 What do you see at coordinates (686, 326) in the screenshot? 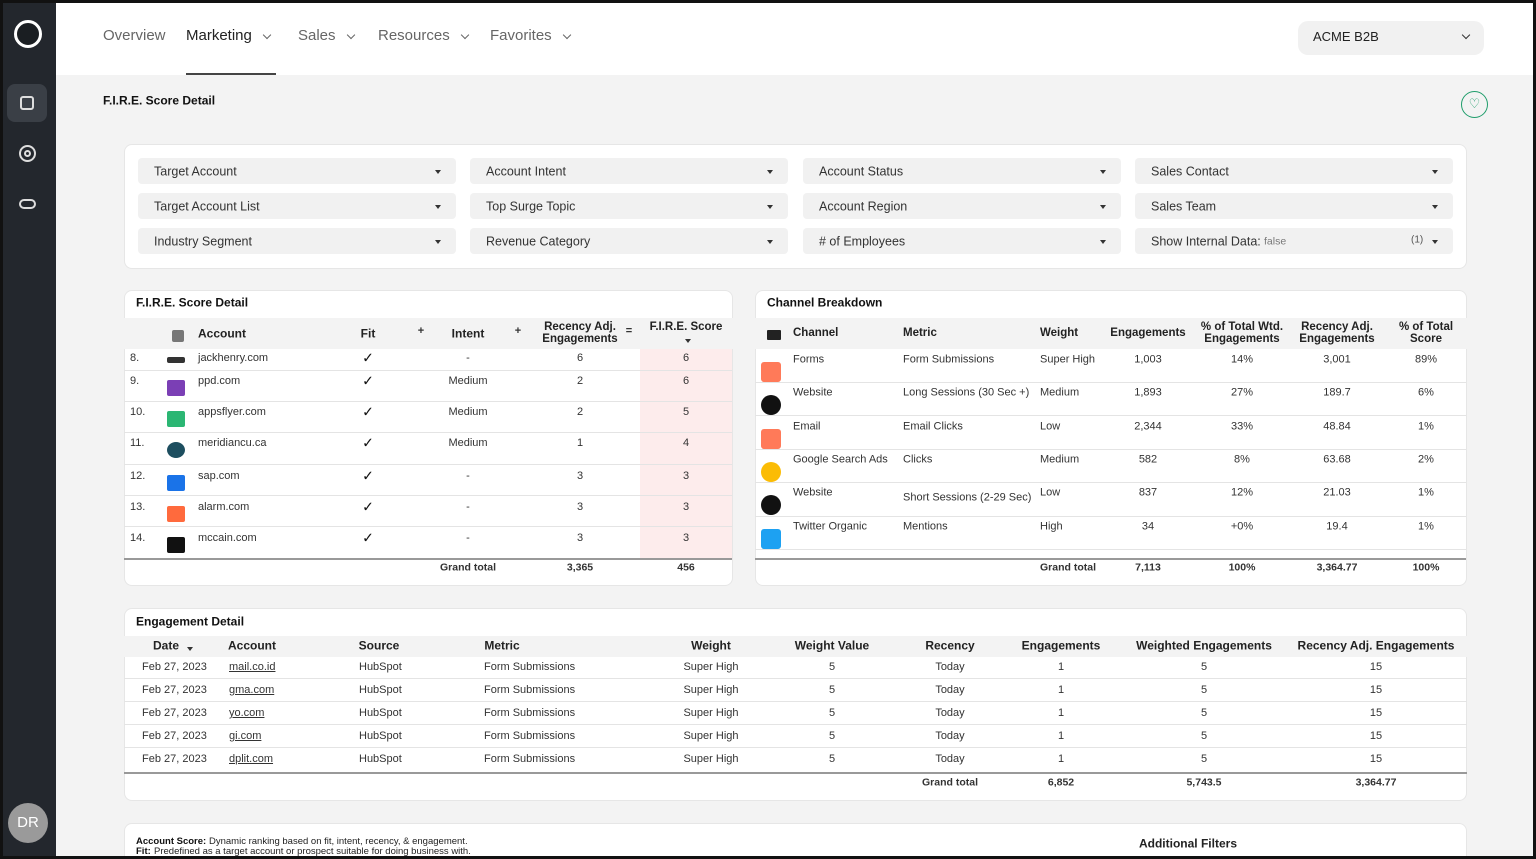
I see `column-header: F.I.R.E. Score` at bounding box center [686, 326].